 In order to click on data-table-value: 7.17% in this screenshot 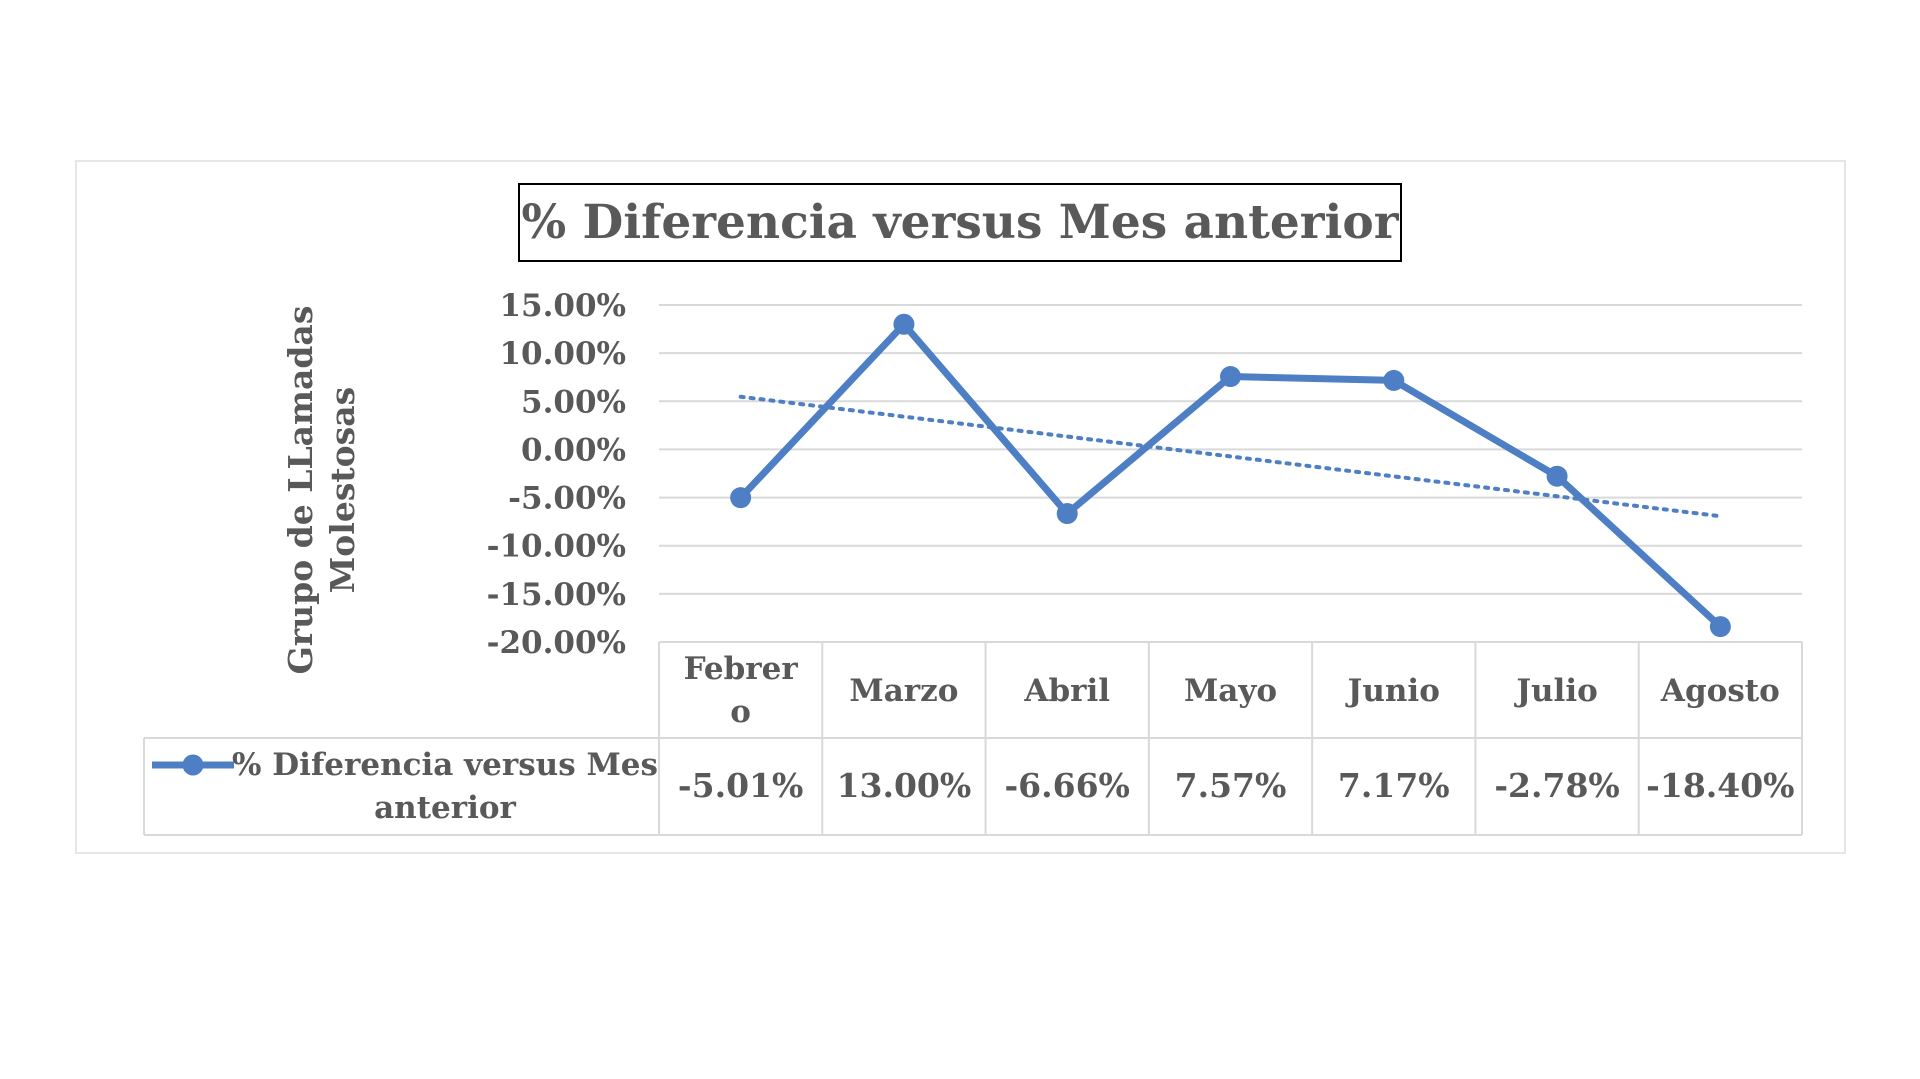, I will do `click(1394, 785)`.